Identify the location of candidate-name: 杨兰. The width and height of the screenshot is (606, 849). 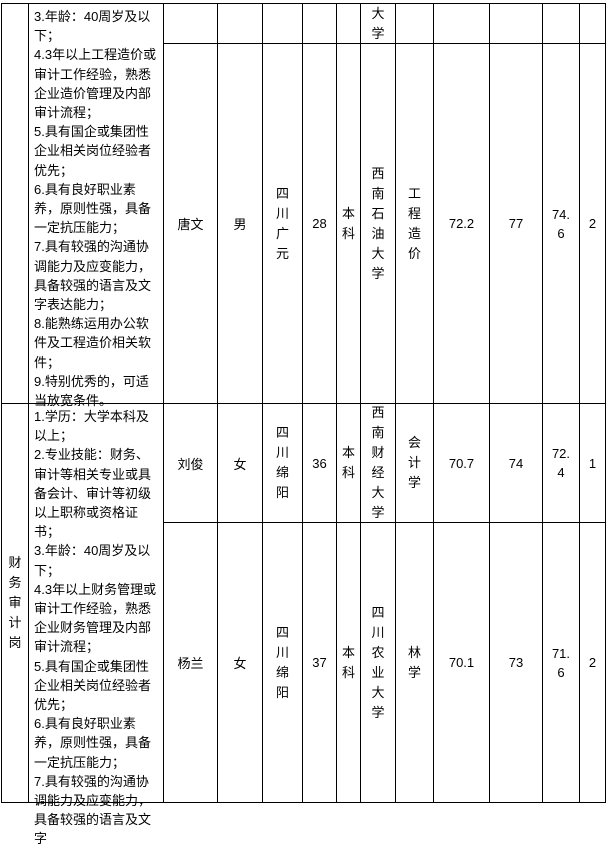
(190, 662).